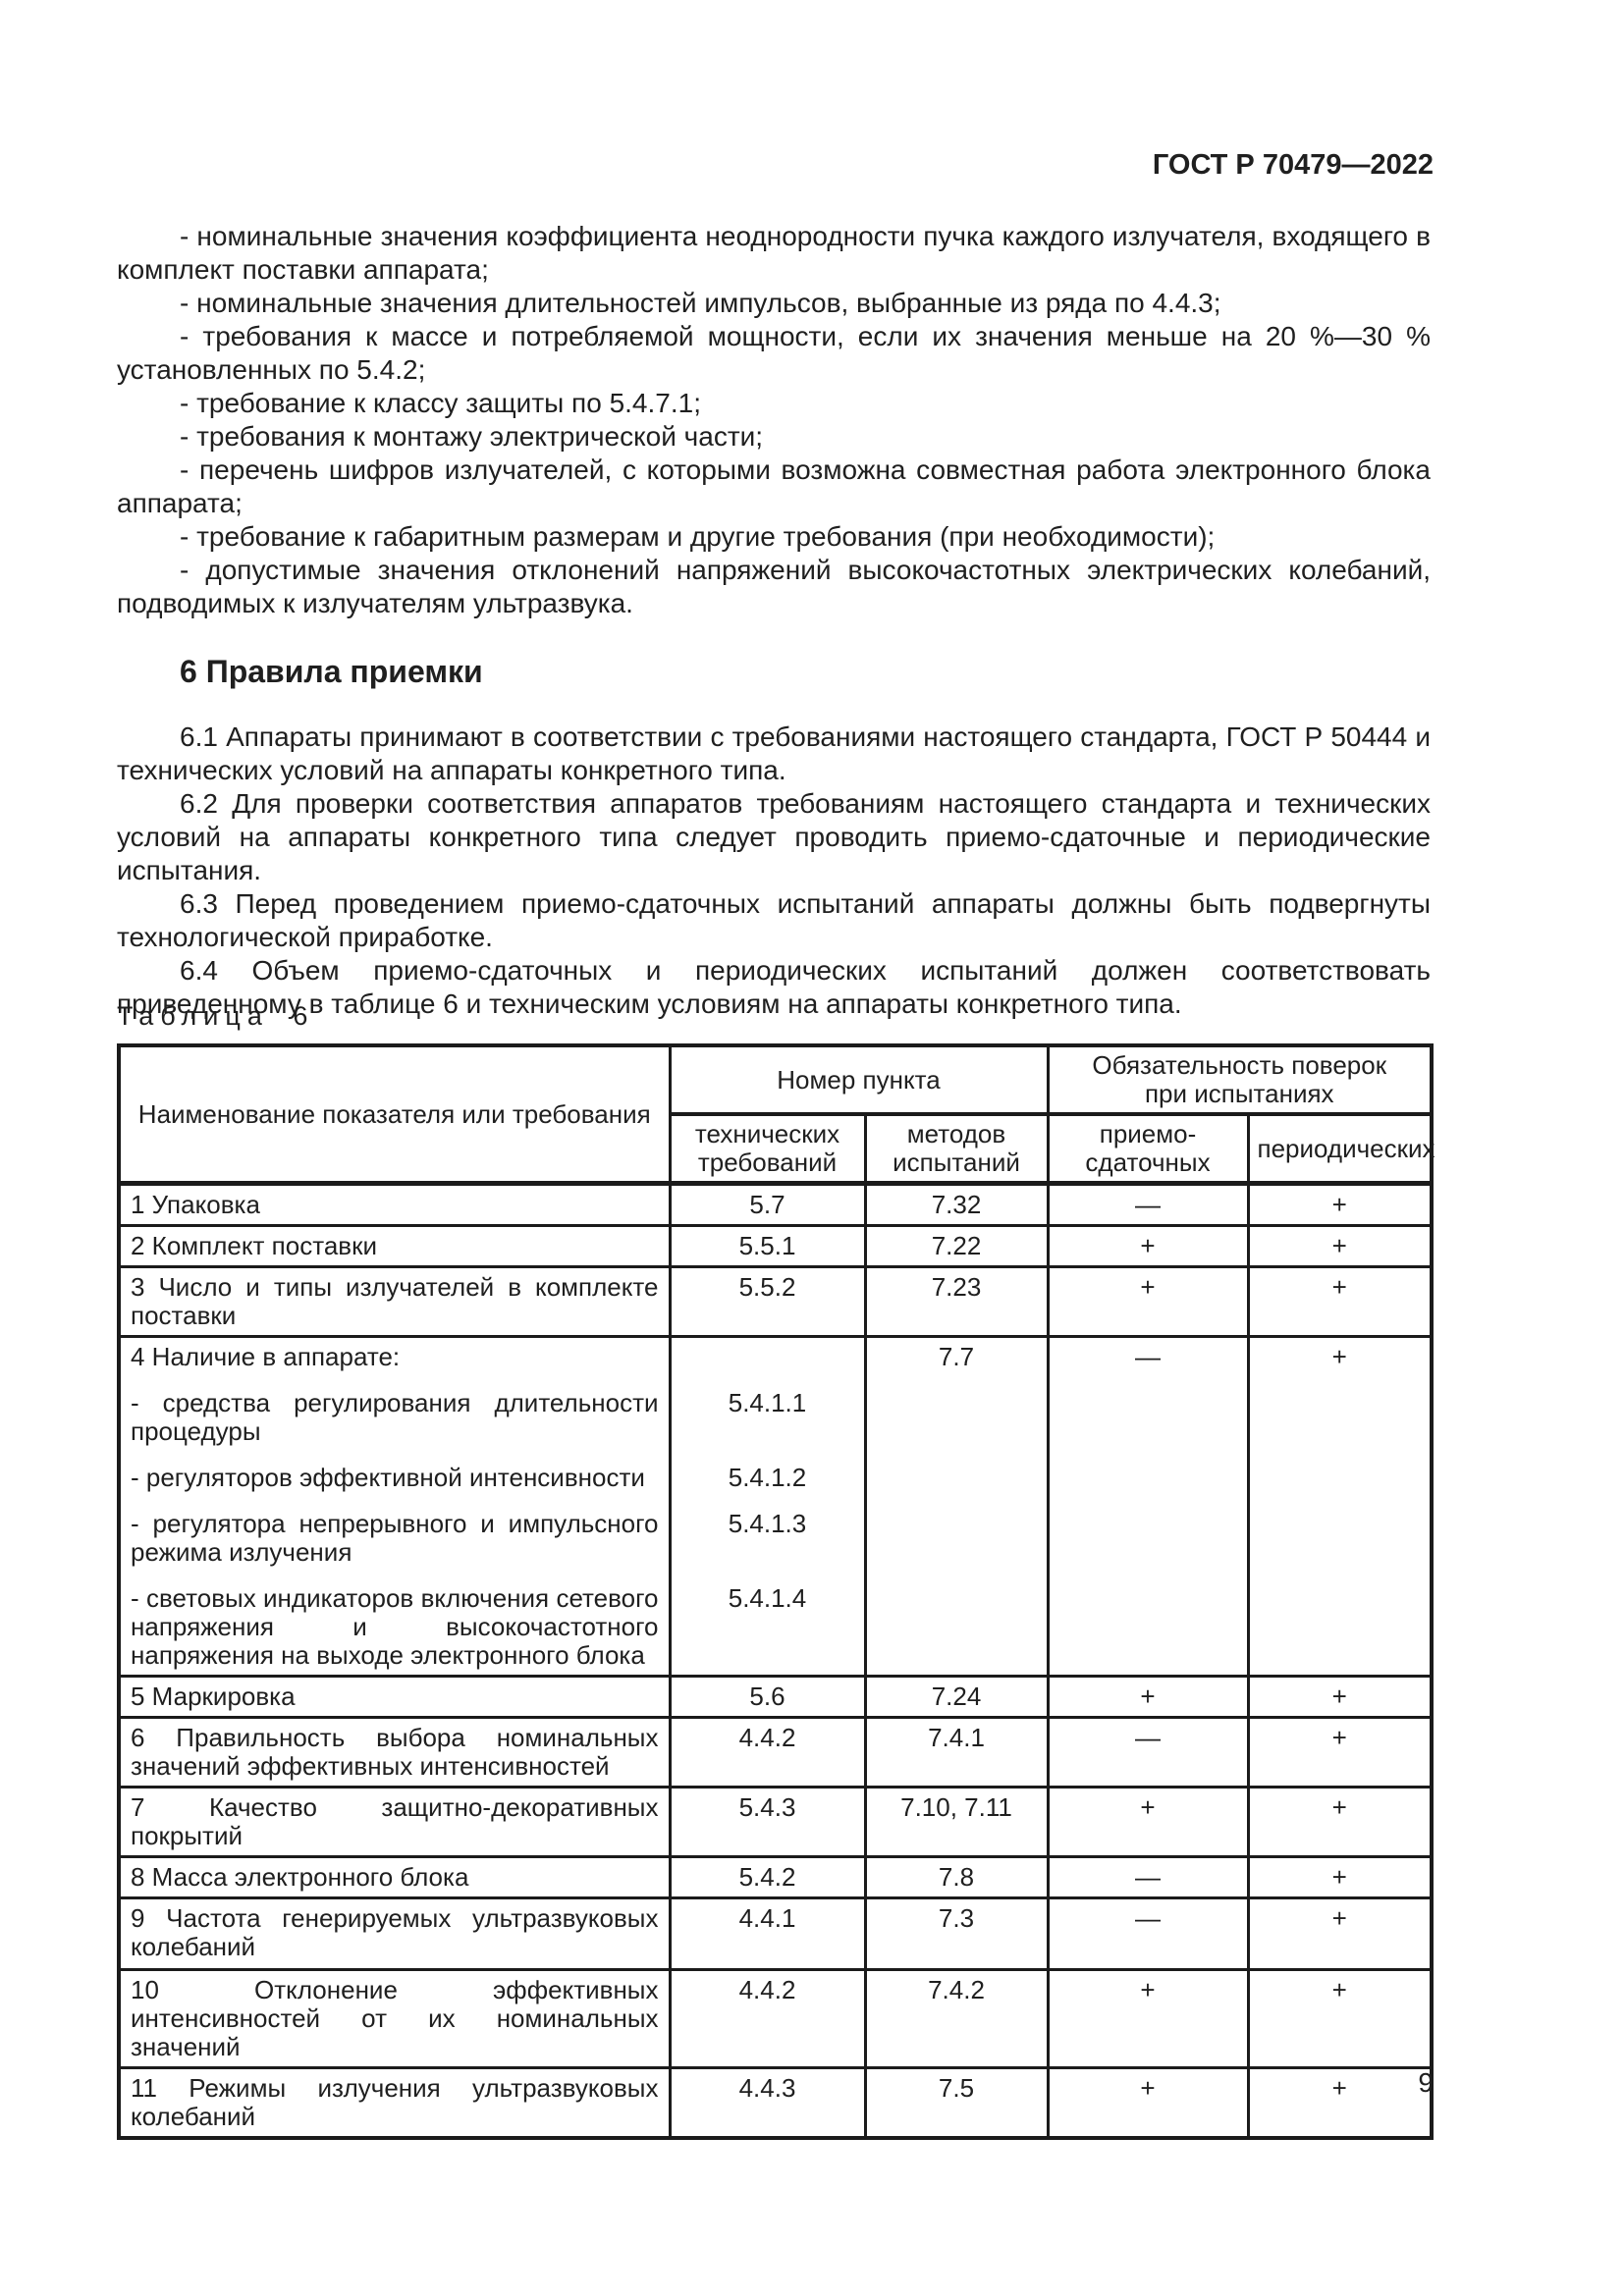 Image resolution: width=1624 pixels, height=2296 pixels. Describe the element at coordinates (767, 1355) in the screenshot. I see `tech-req-cell` at that location.